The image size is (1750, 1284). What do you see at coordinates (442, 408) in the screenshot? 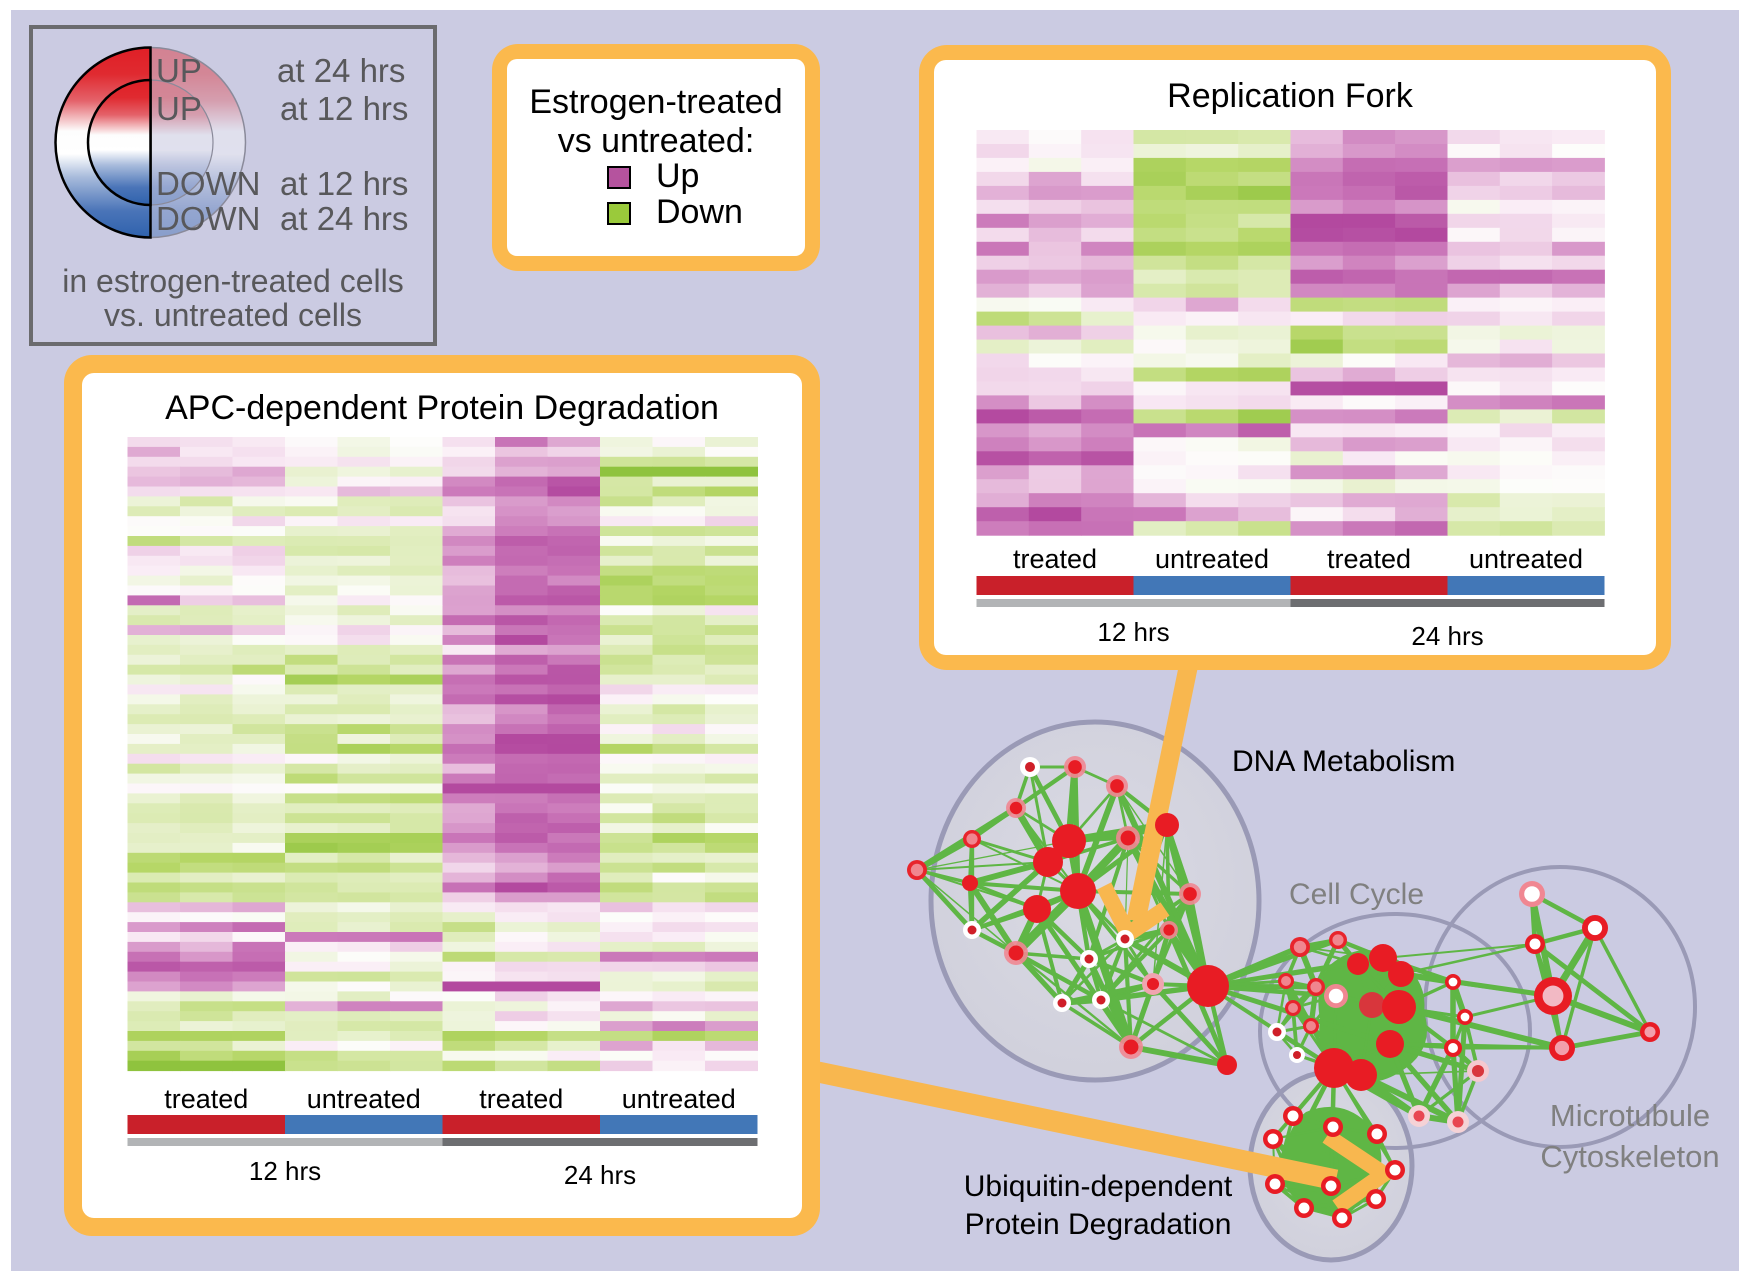
I see `svg-text:APC-dependent Protein Degradat: APC-dependent Protein Degradation` at bounding box center [442, 408].